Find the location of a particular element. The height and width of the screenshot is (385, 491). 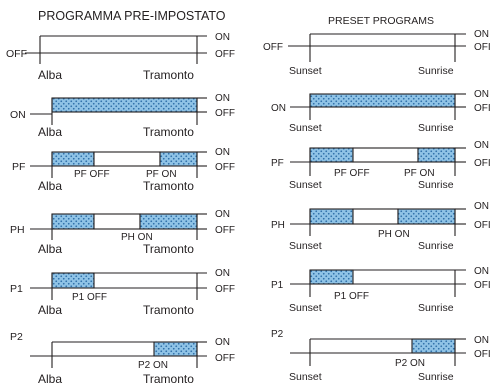

row-off: OFF ON OFI Sunset Sunrise is located at coordinates (377, 53).